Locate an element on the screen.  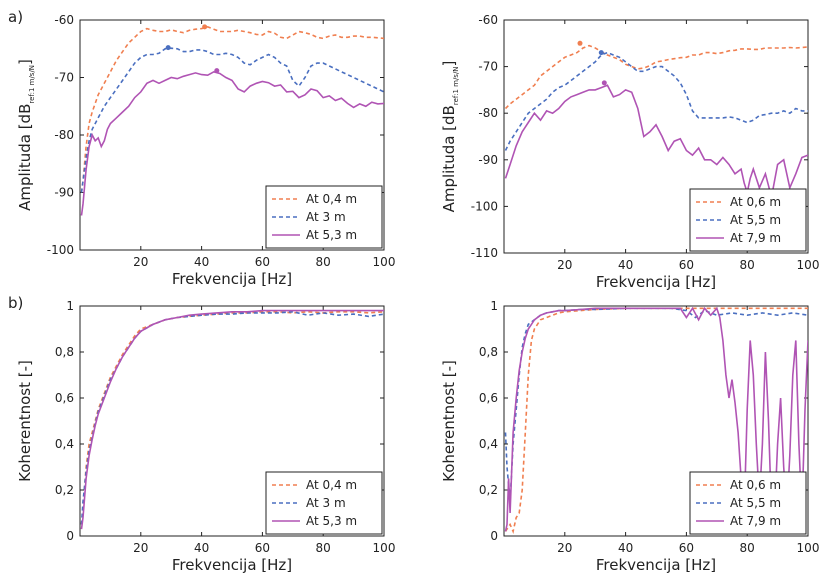
y-tick-label: -110 is located at coordinates (484, 253).